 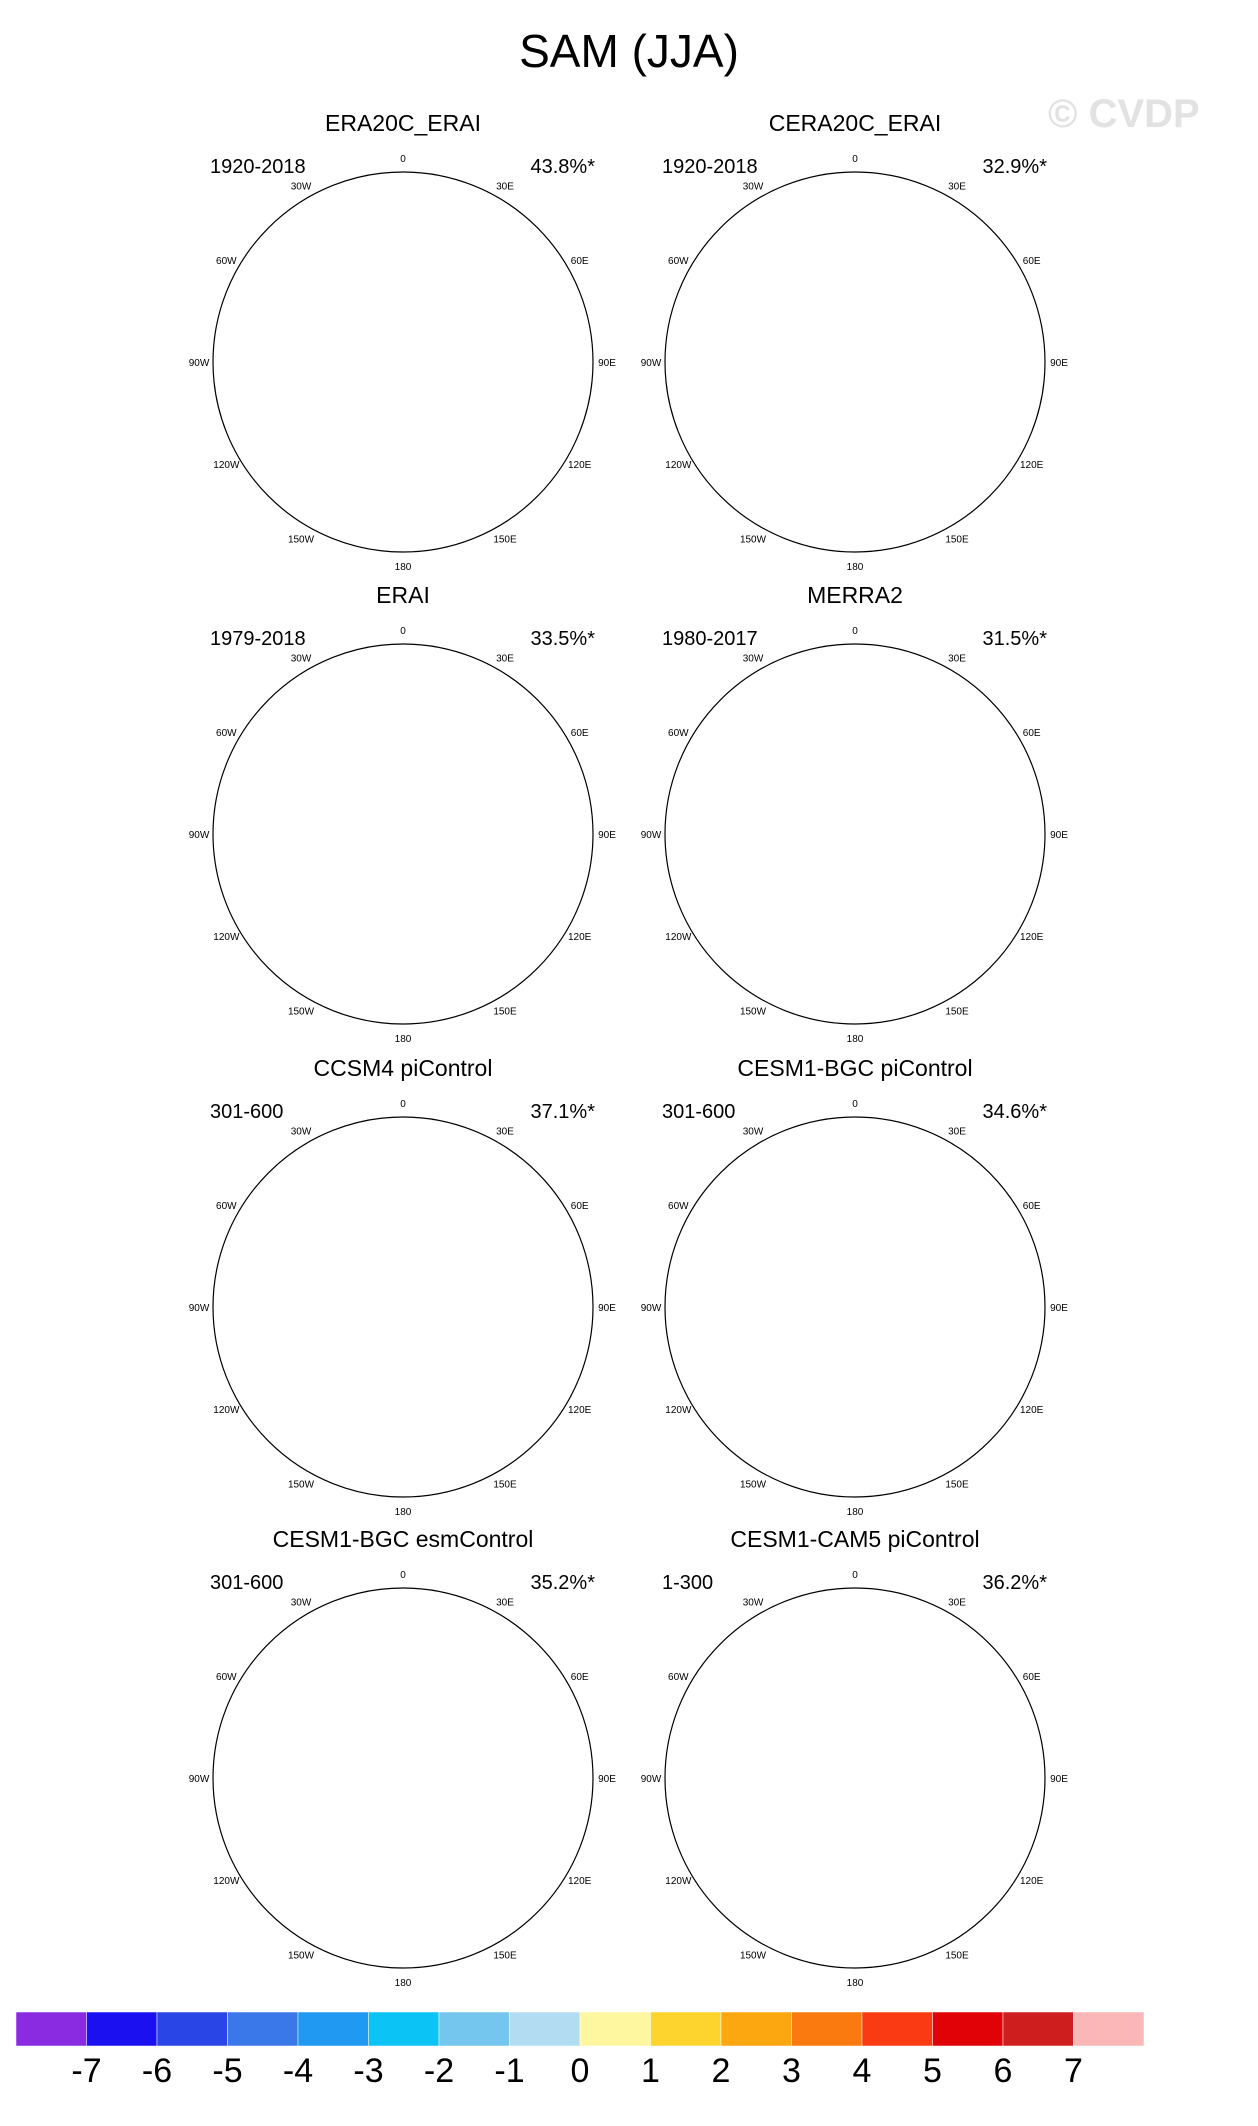 I want to click on colorbar-label: -2, so click(x=439, y=2071).